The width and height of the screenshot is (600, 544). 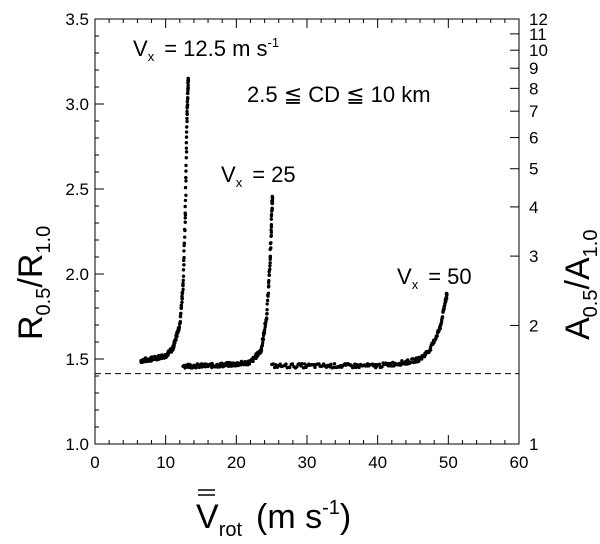 What do you see at coordinates (533, 169) in the screenshot?
I see `y-right-tick-label-5: 5` at bounding box center [533, 169].